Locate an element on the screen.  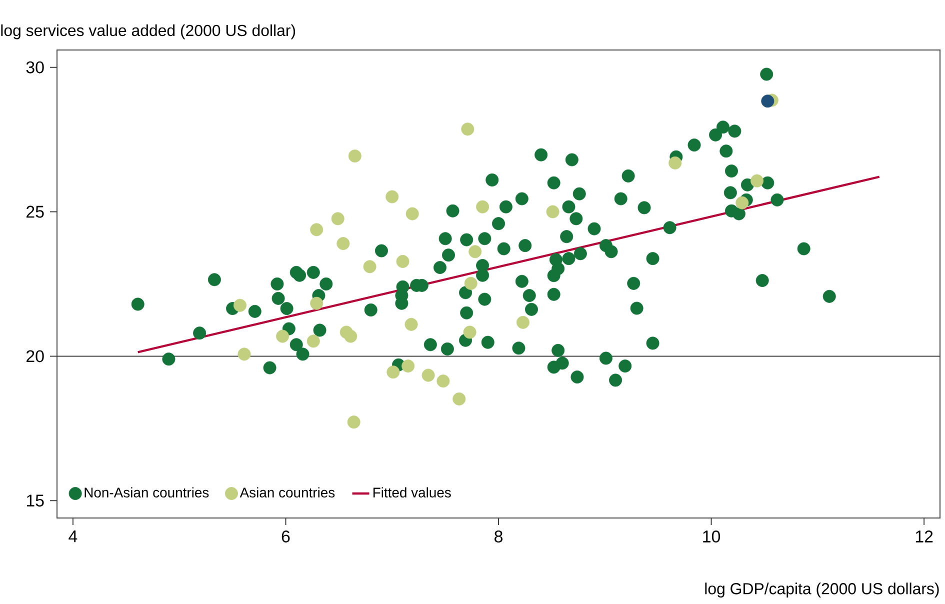
y-axis-title: log services value added (2000 US dollar) is located at coordinates (148, 32).